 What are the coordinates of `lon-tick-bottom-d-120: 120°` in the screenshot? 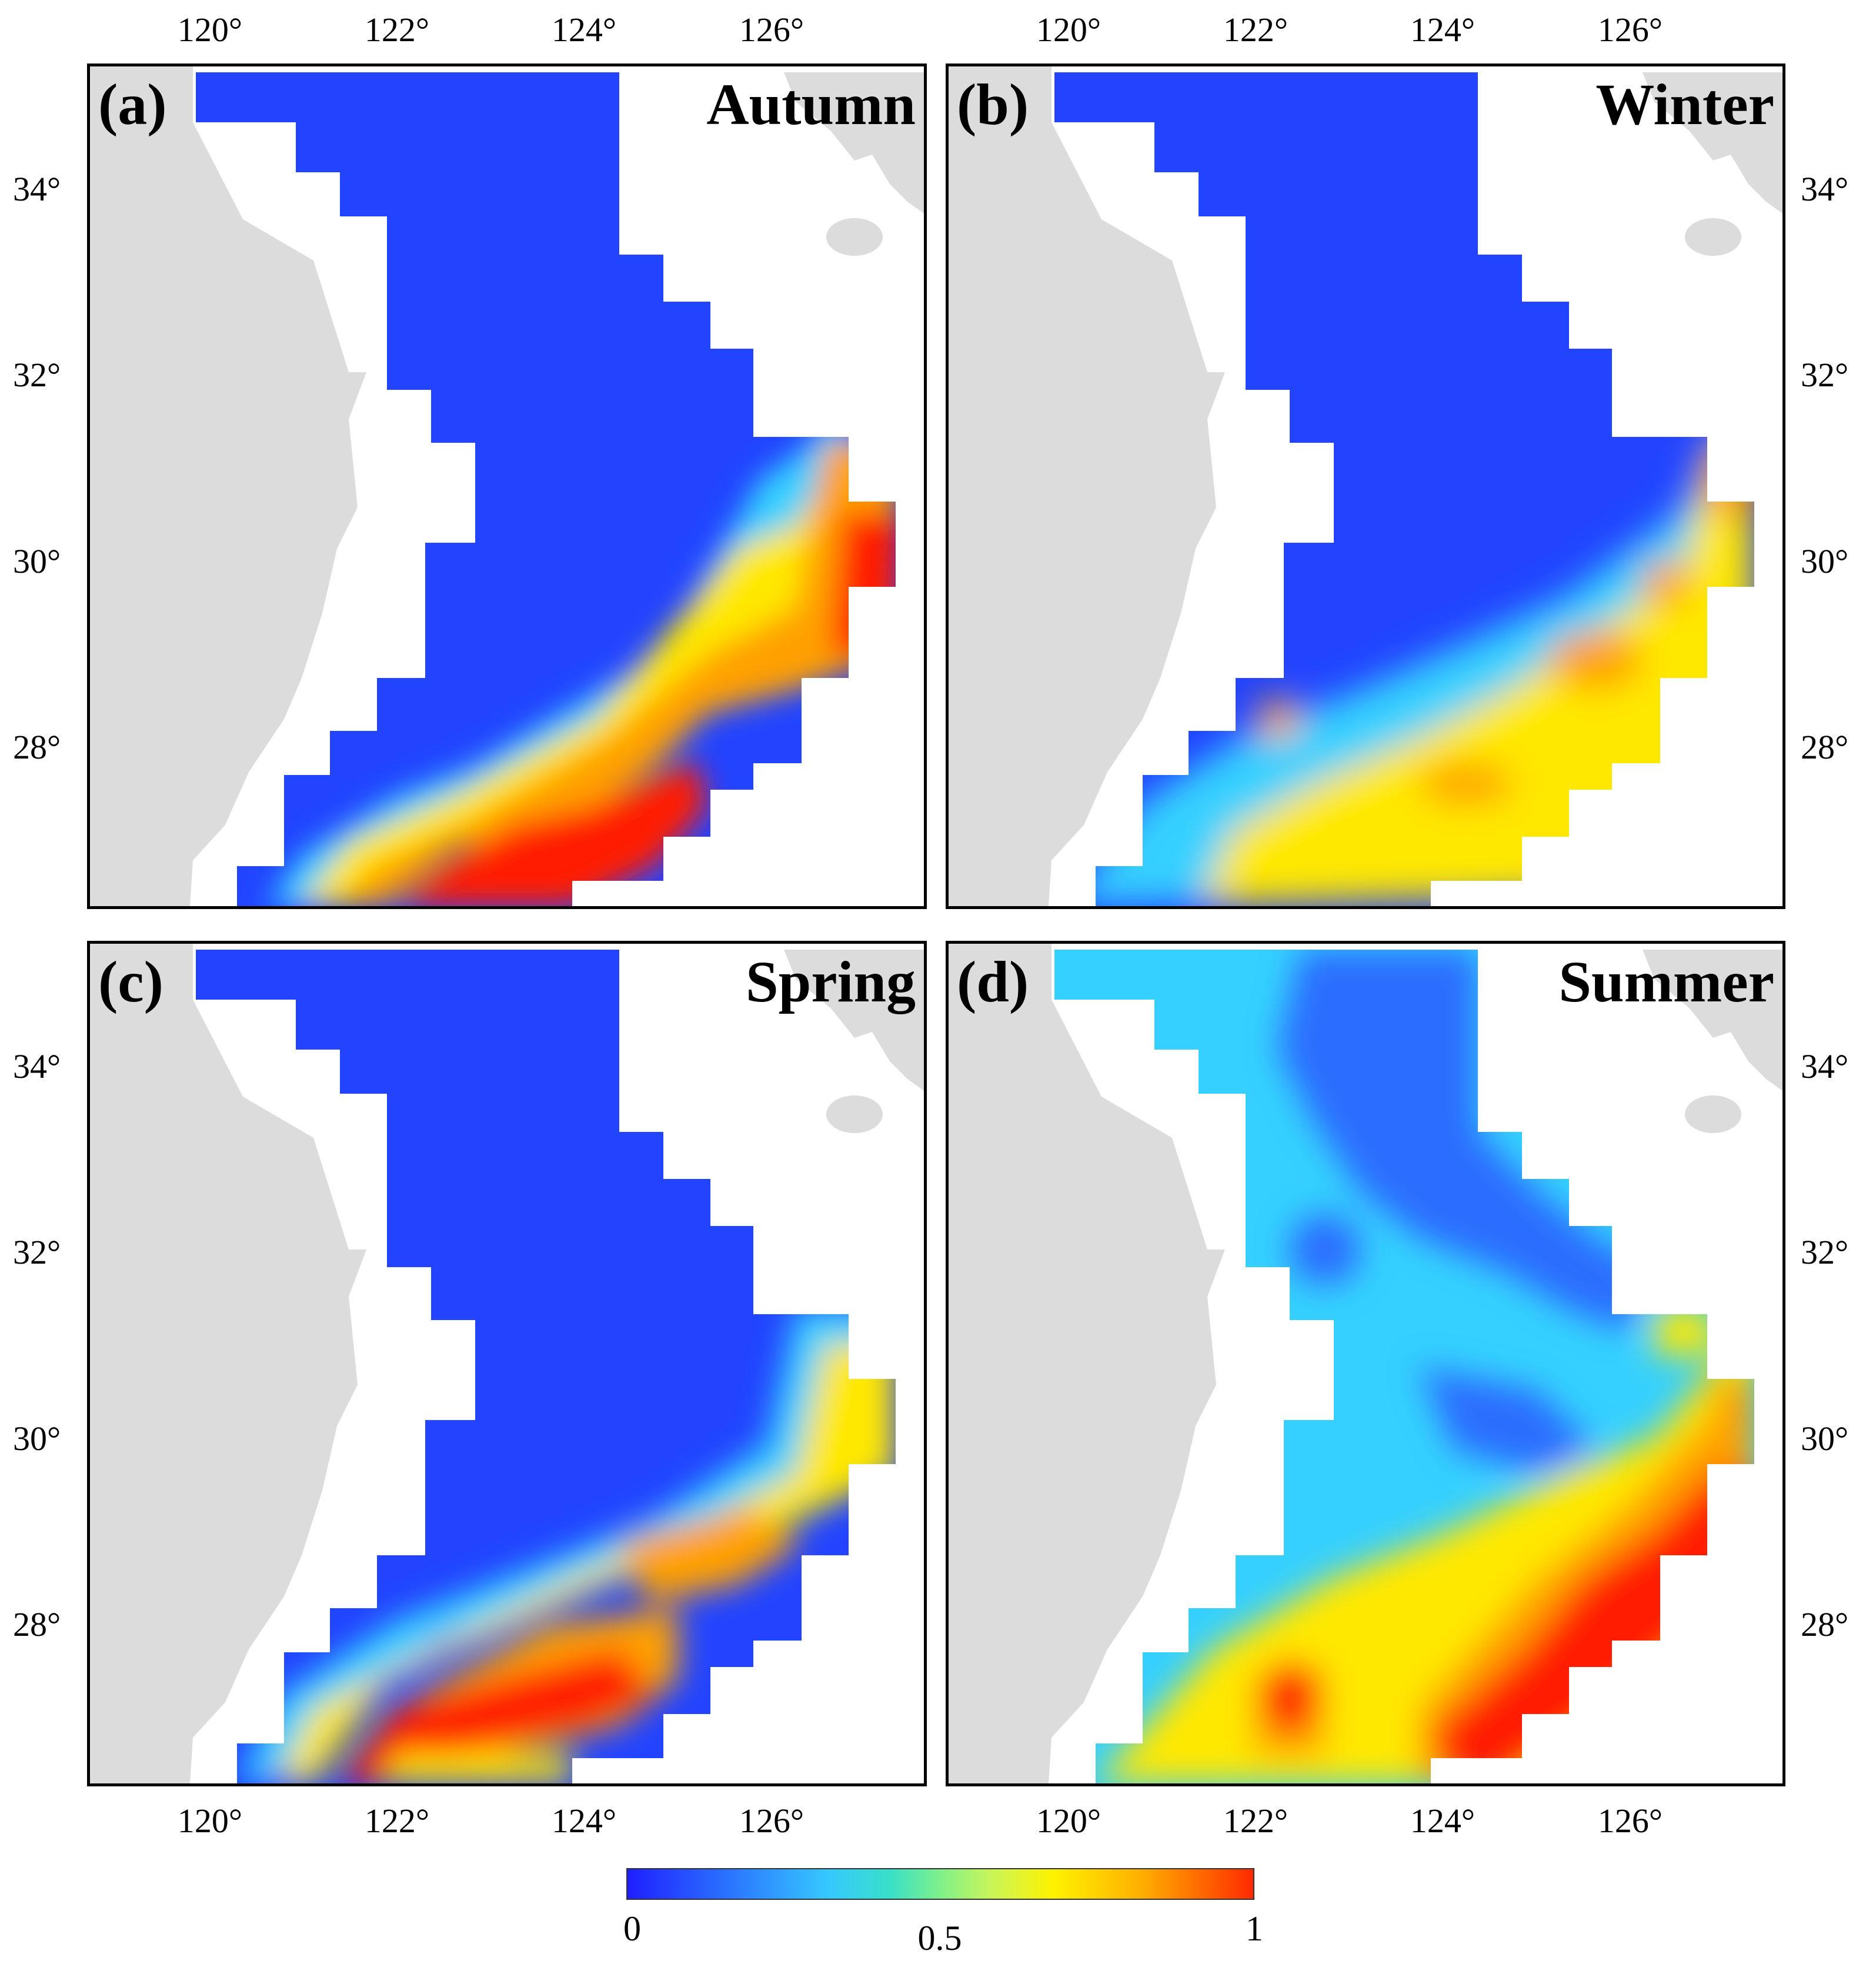 It's located at (1068, 1821).